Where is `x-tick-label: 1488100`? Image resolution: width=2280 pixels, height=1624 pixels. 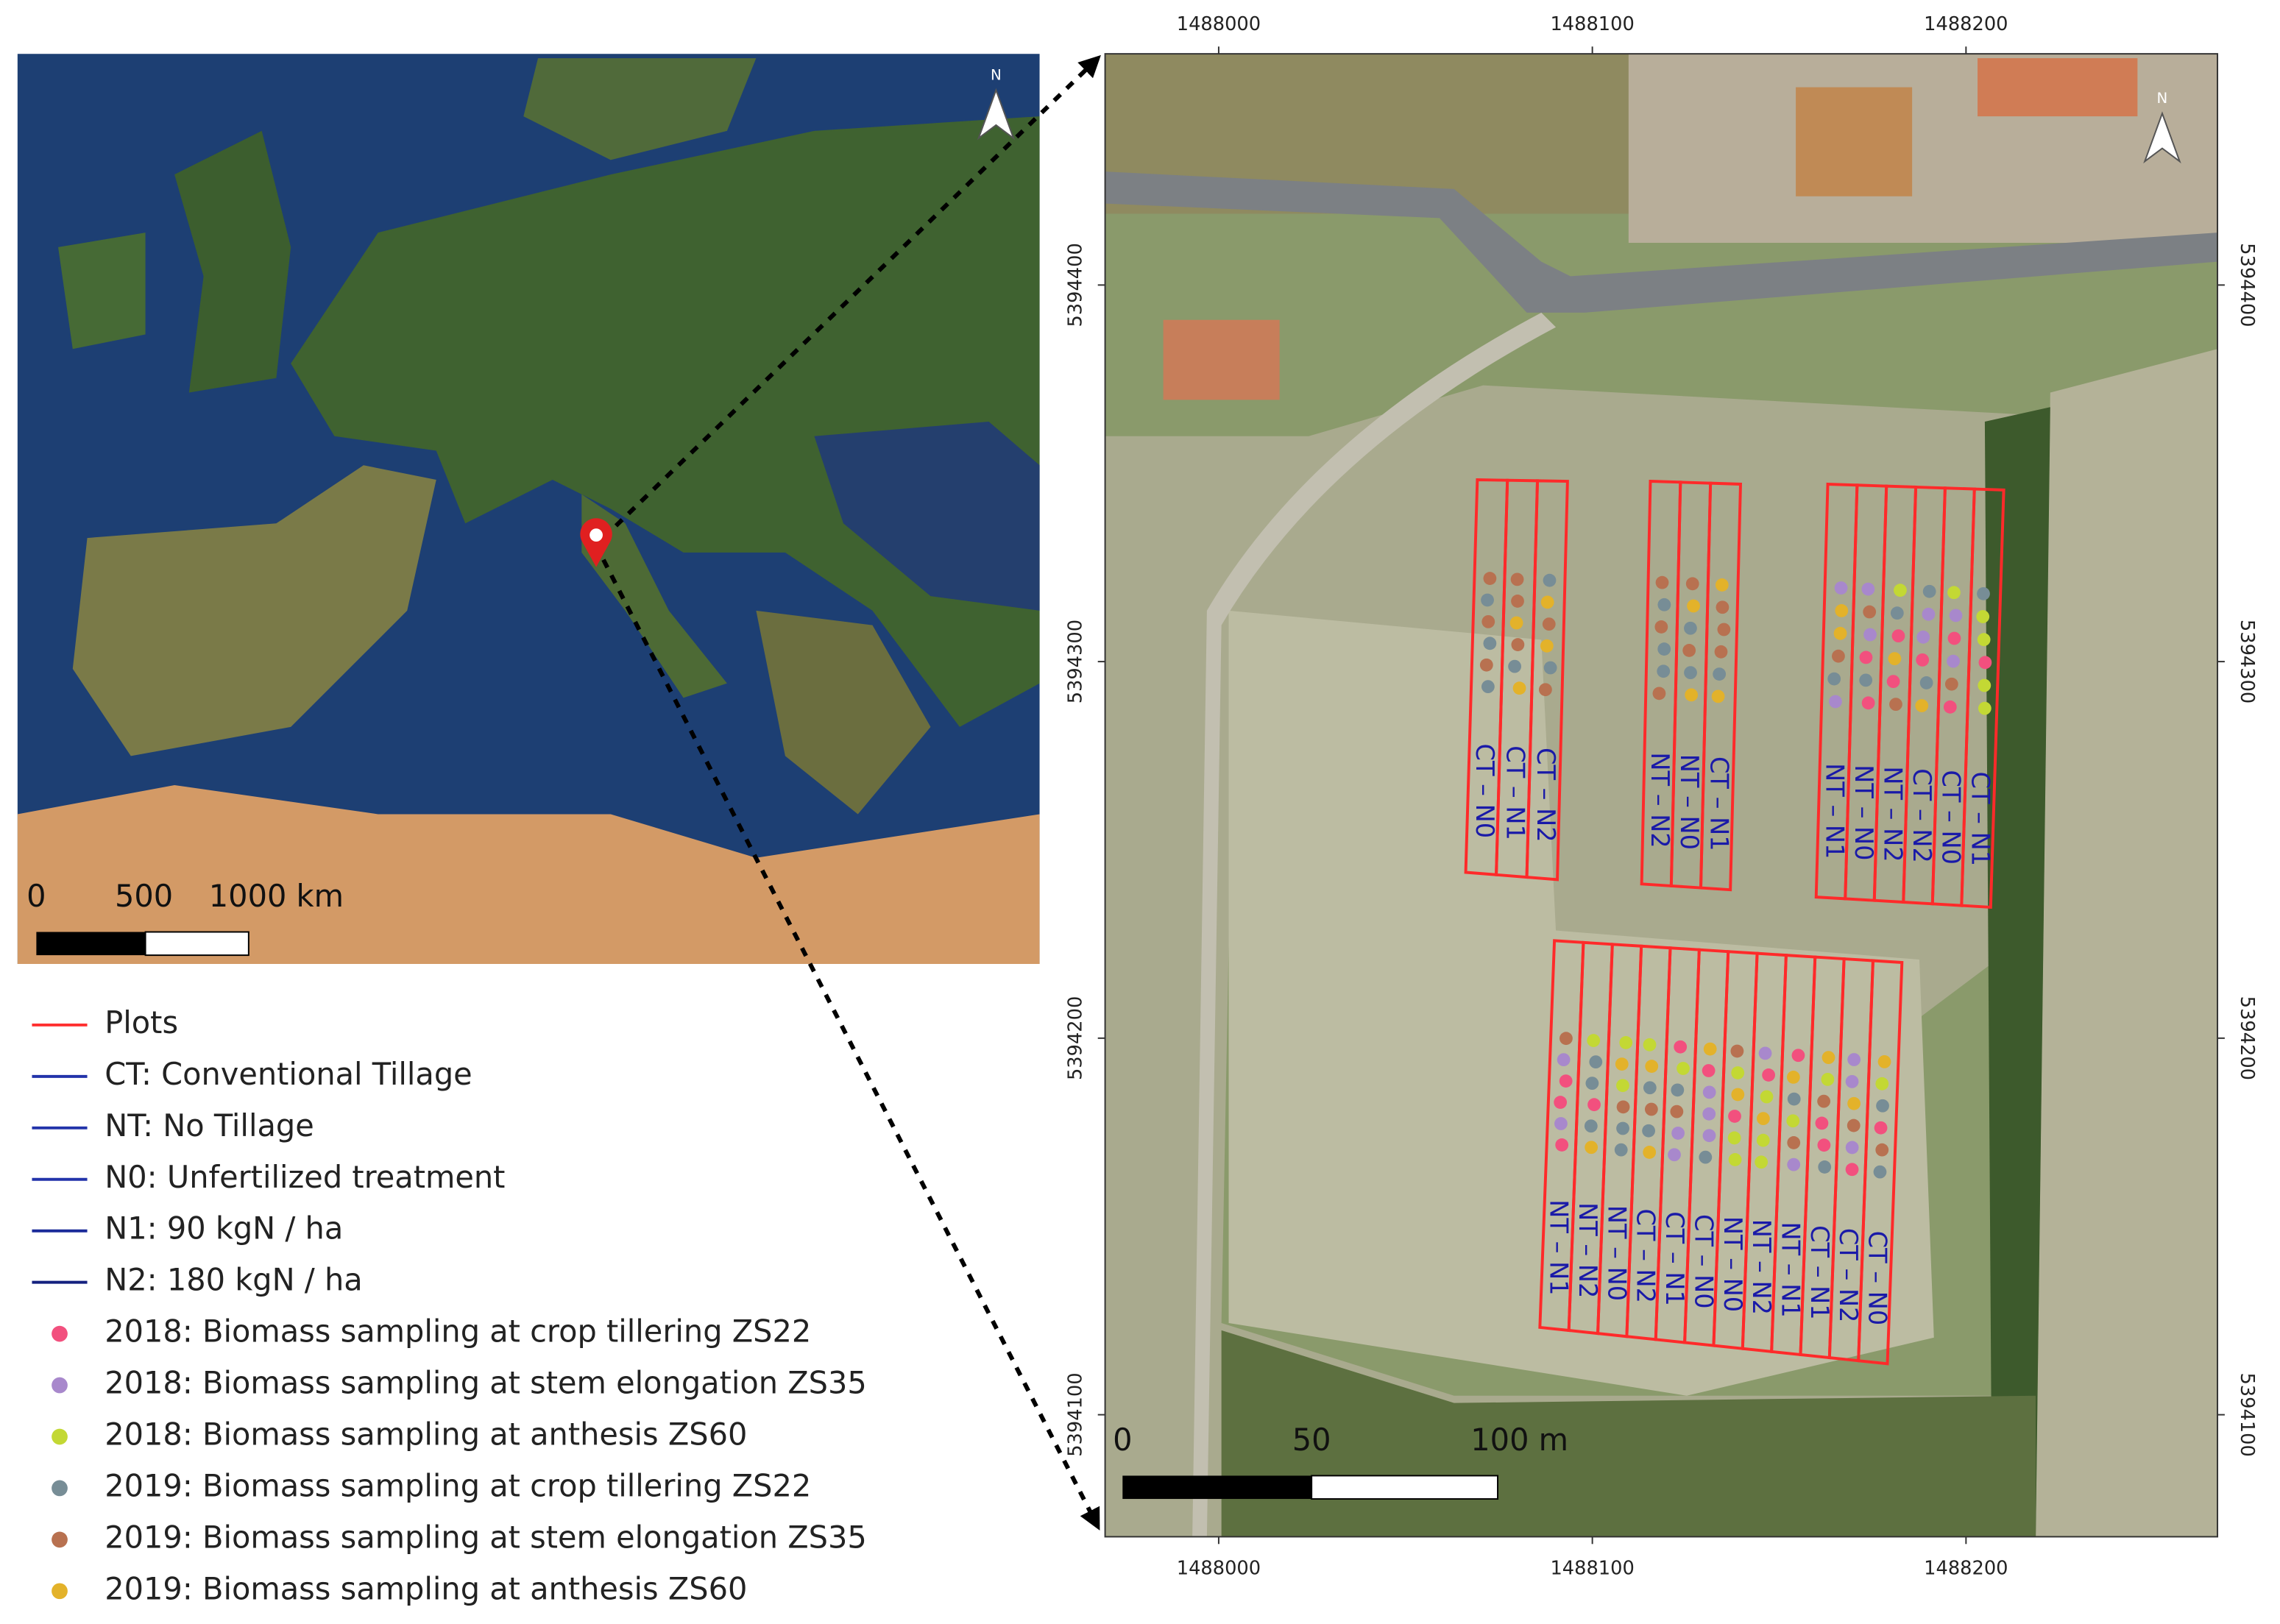
x-tick-label: 1488100 is located at coordinates (1592, 24).